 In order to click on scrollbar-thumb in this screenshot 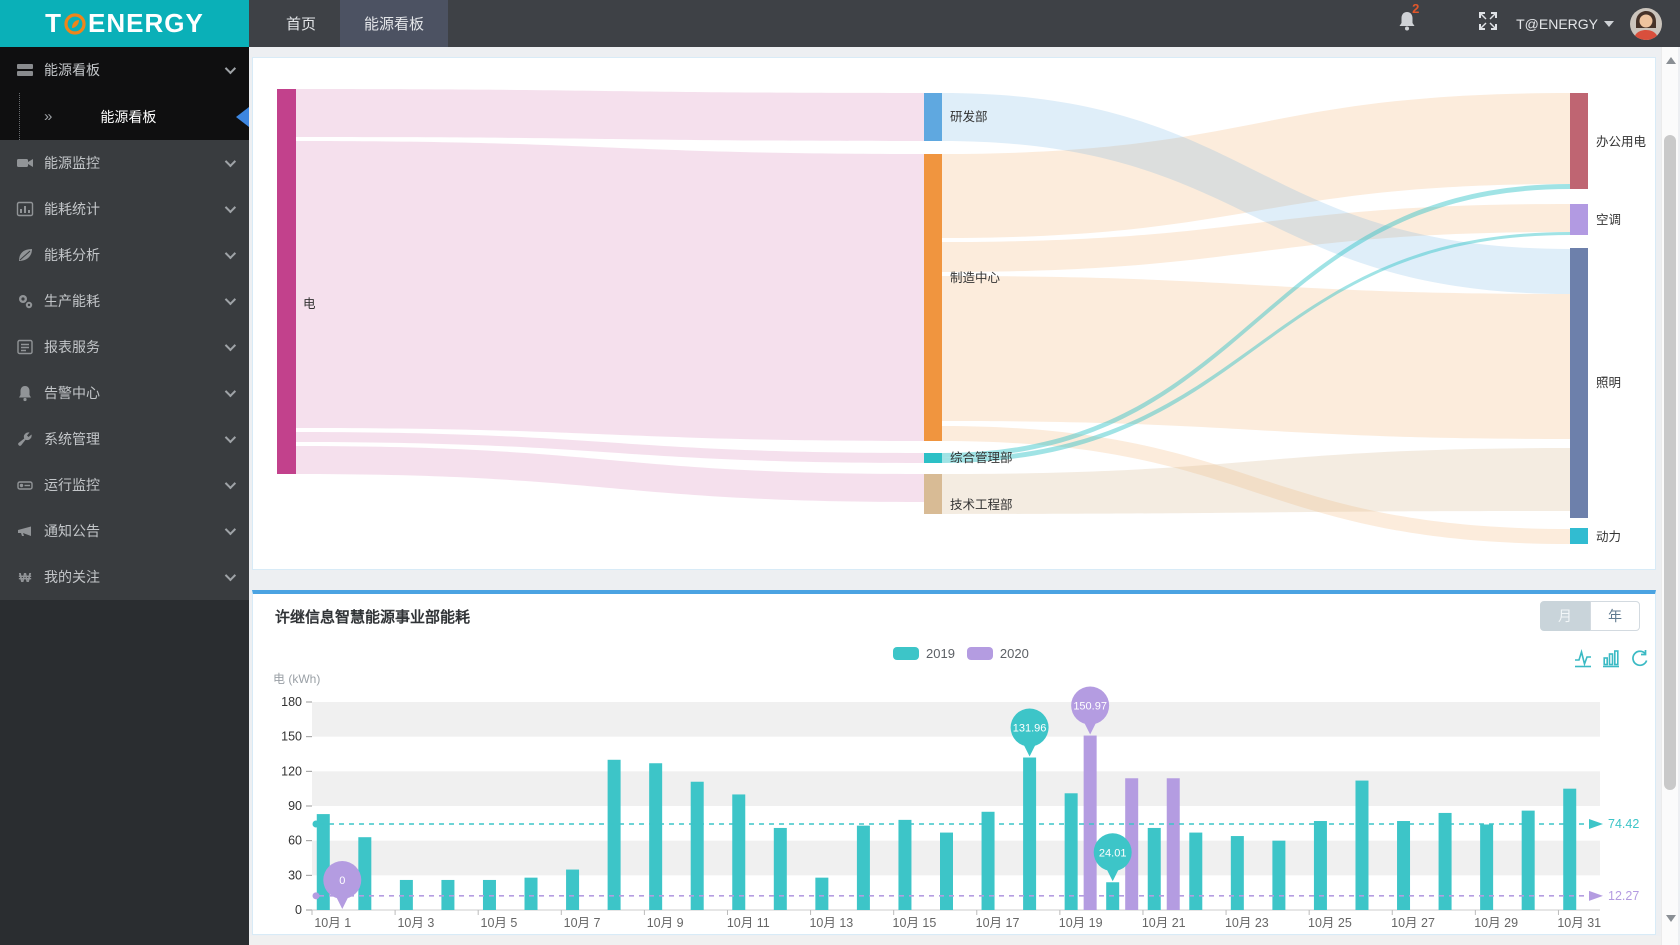, I will do `click(1670, 462)`.